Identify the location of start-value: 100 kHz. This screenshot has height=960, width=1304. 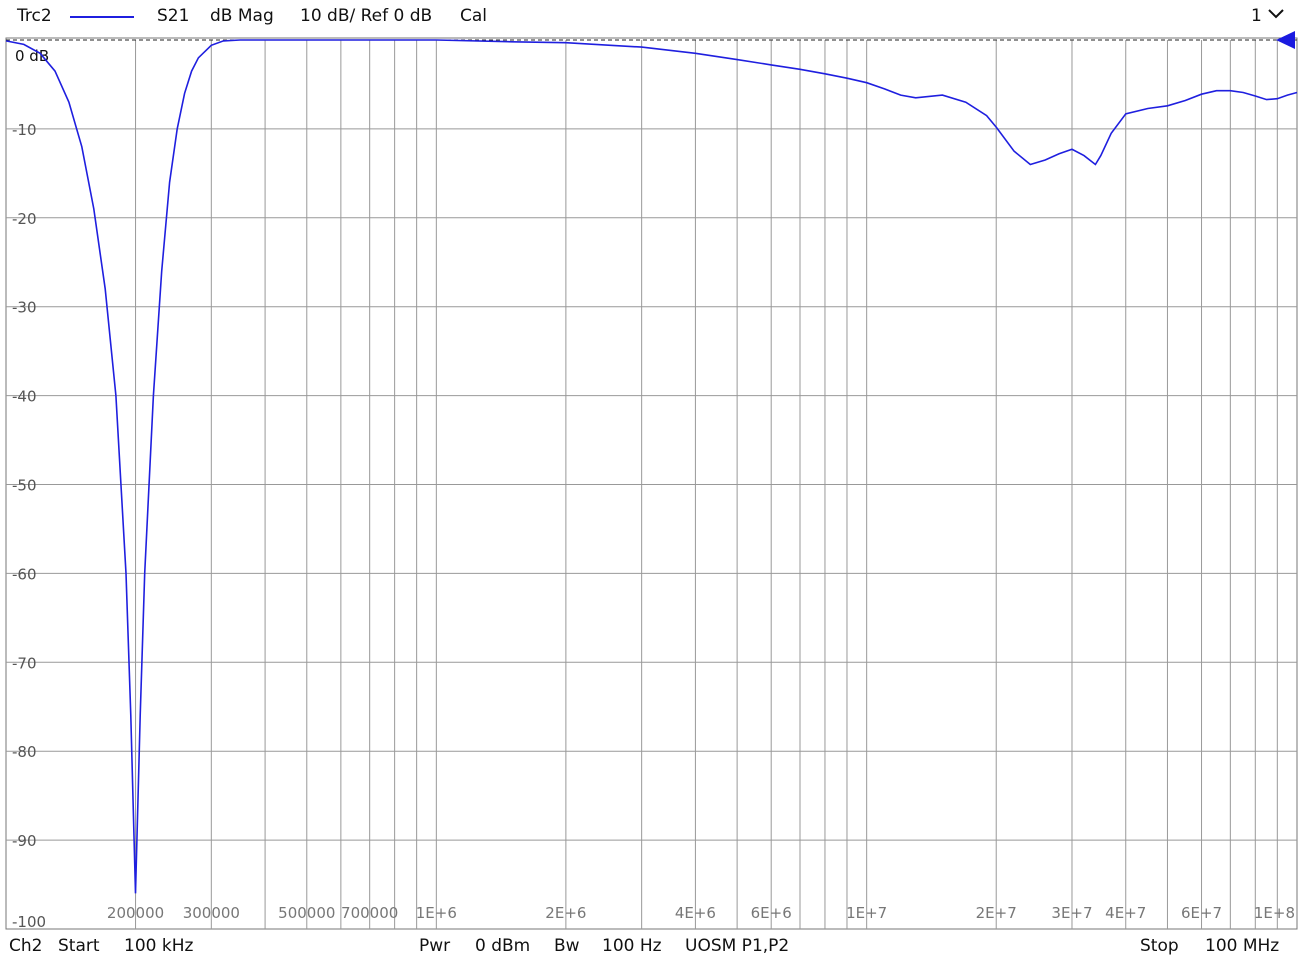
(159, 946).